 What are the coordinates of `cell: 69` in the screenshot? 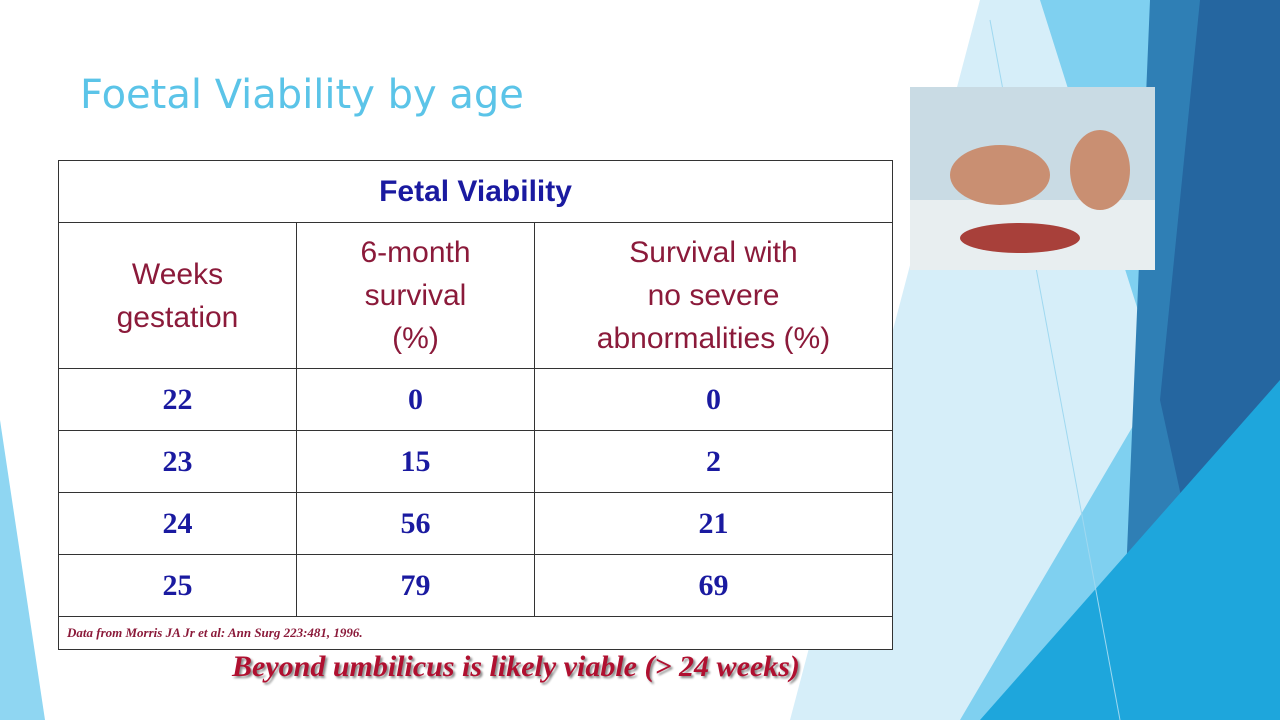 It's located at (713, 585).